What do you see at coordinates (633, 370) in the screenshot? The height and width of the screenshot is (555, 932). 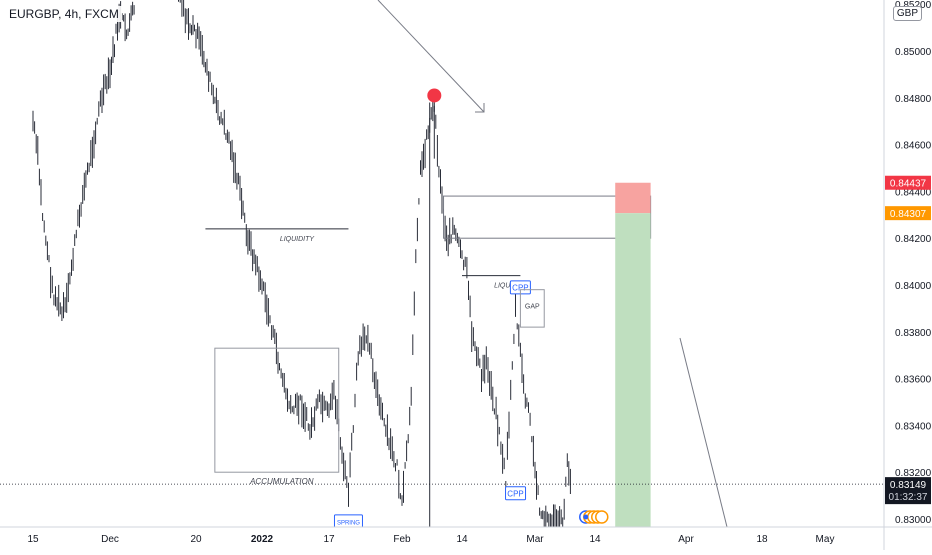 I see `take-profit-zone` at bounding box center [633, 370].